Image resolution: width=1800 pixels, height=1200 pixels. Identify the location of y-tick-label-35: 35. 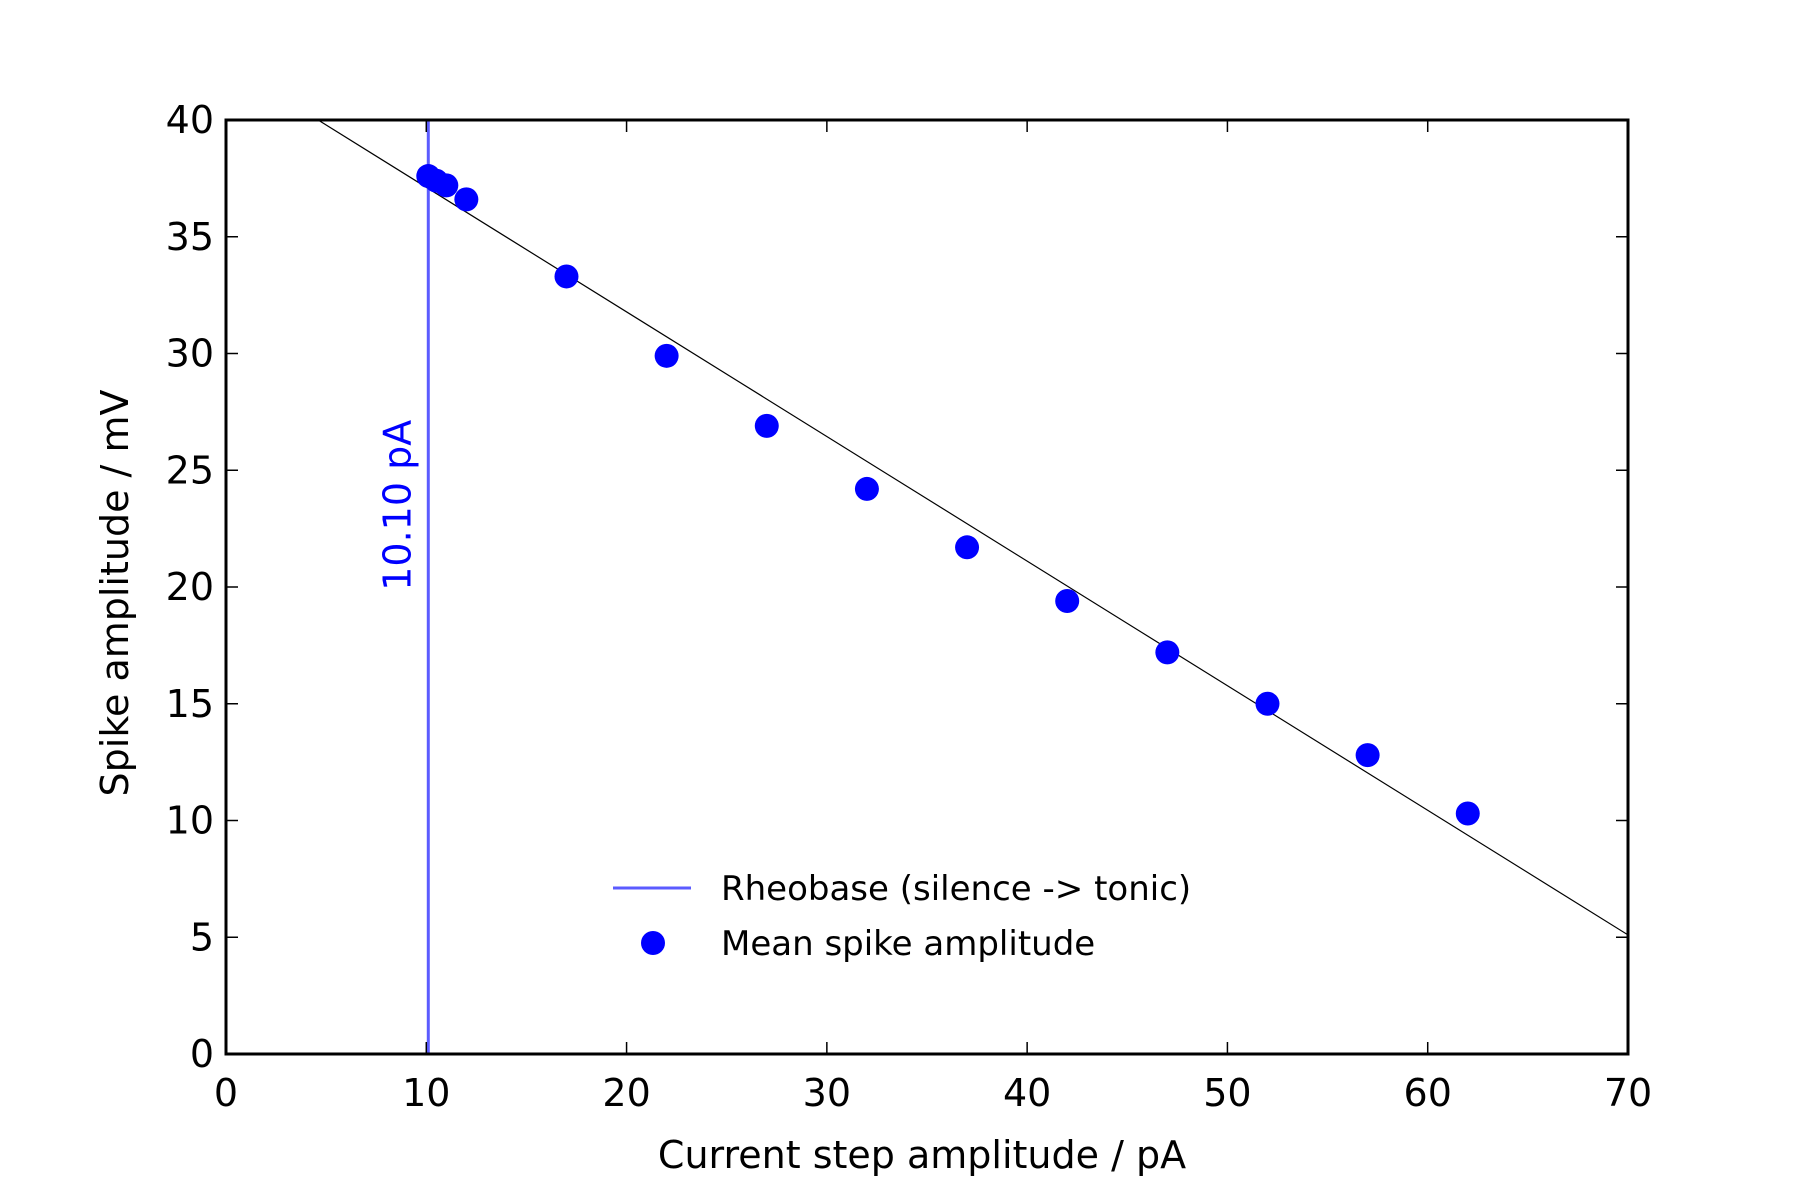
(190, 237).